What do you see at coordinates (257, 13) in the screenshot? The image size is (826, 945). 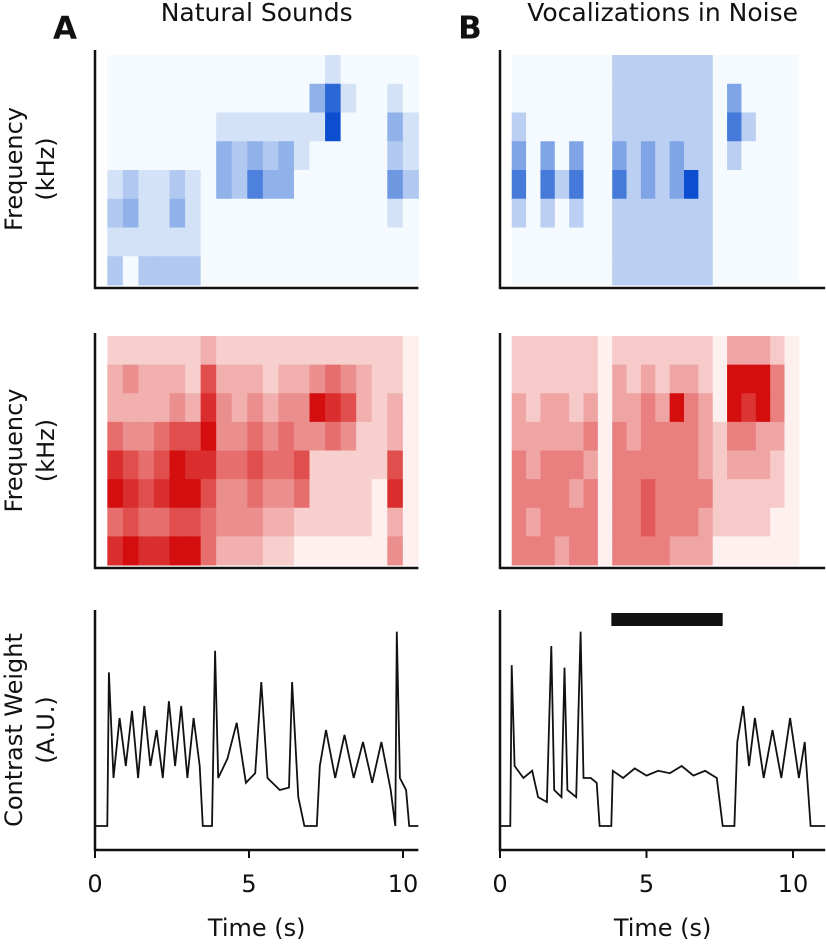 I see `panel-title: Natural Sounds` at bounding box center [257, 13].